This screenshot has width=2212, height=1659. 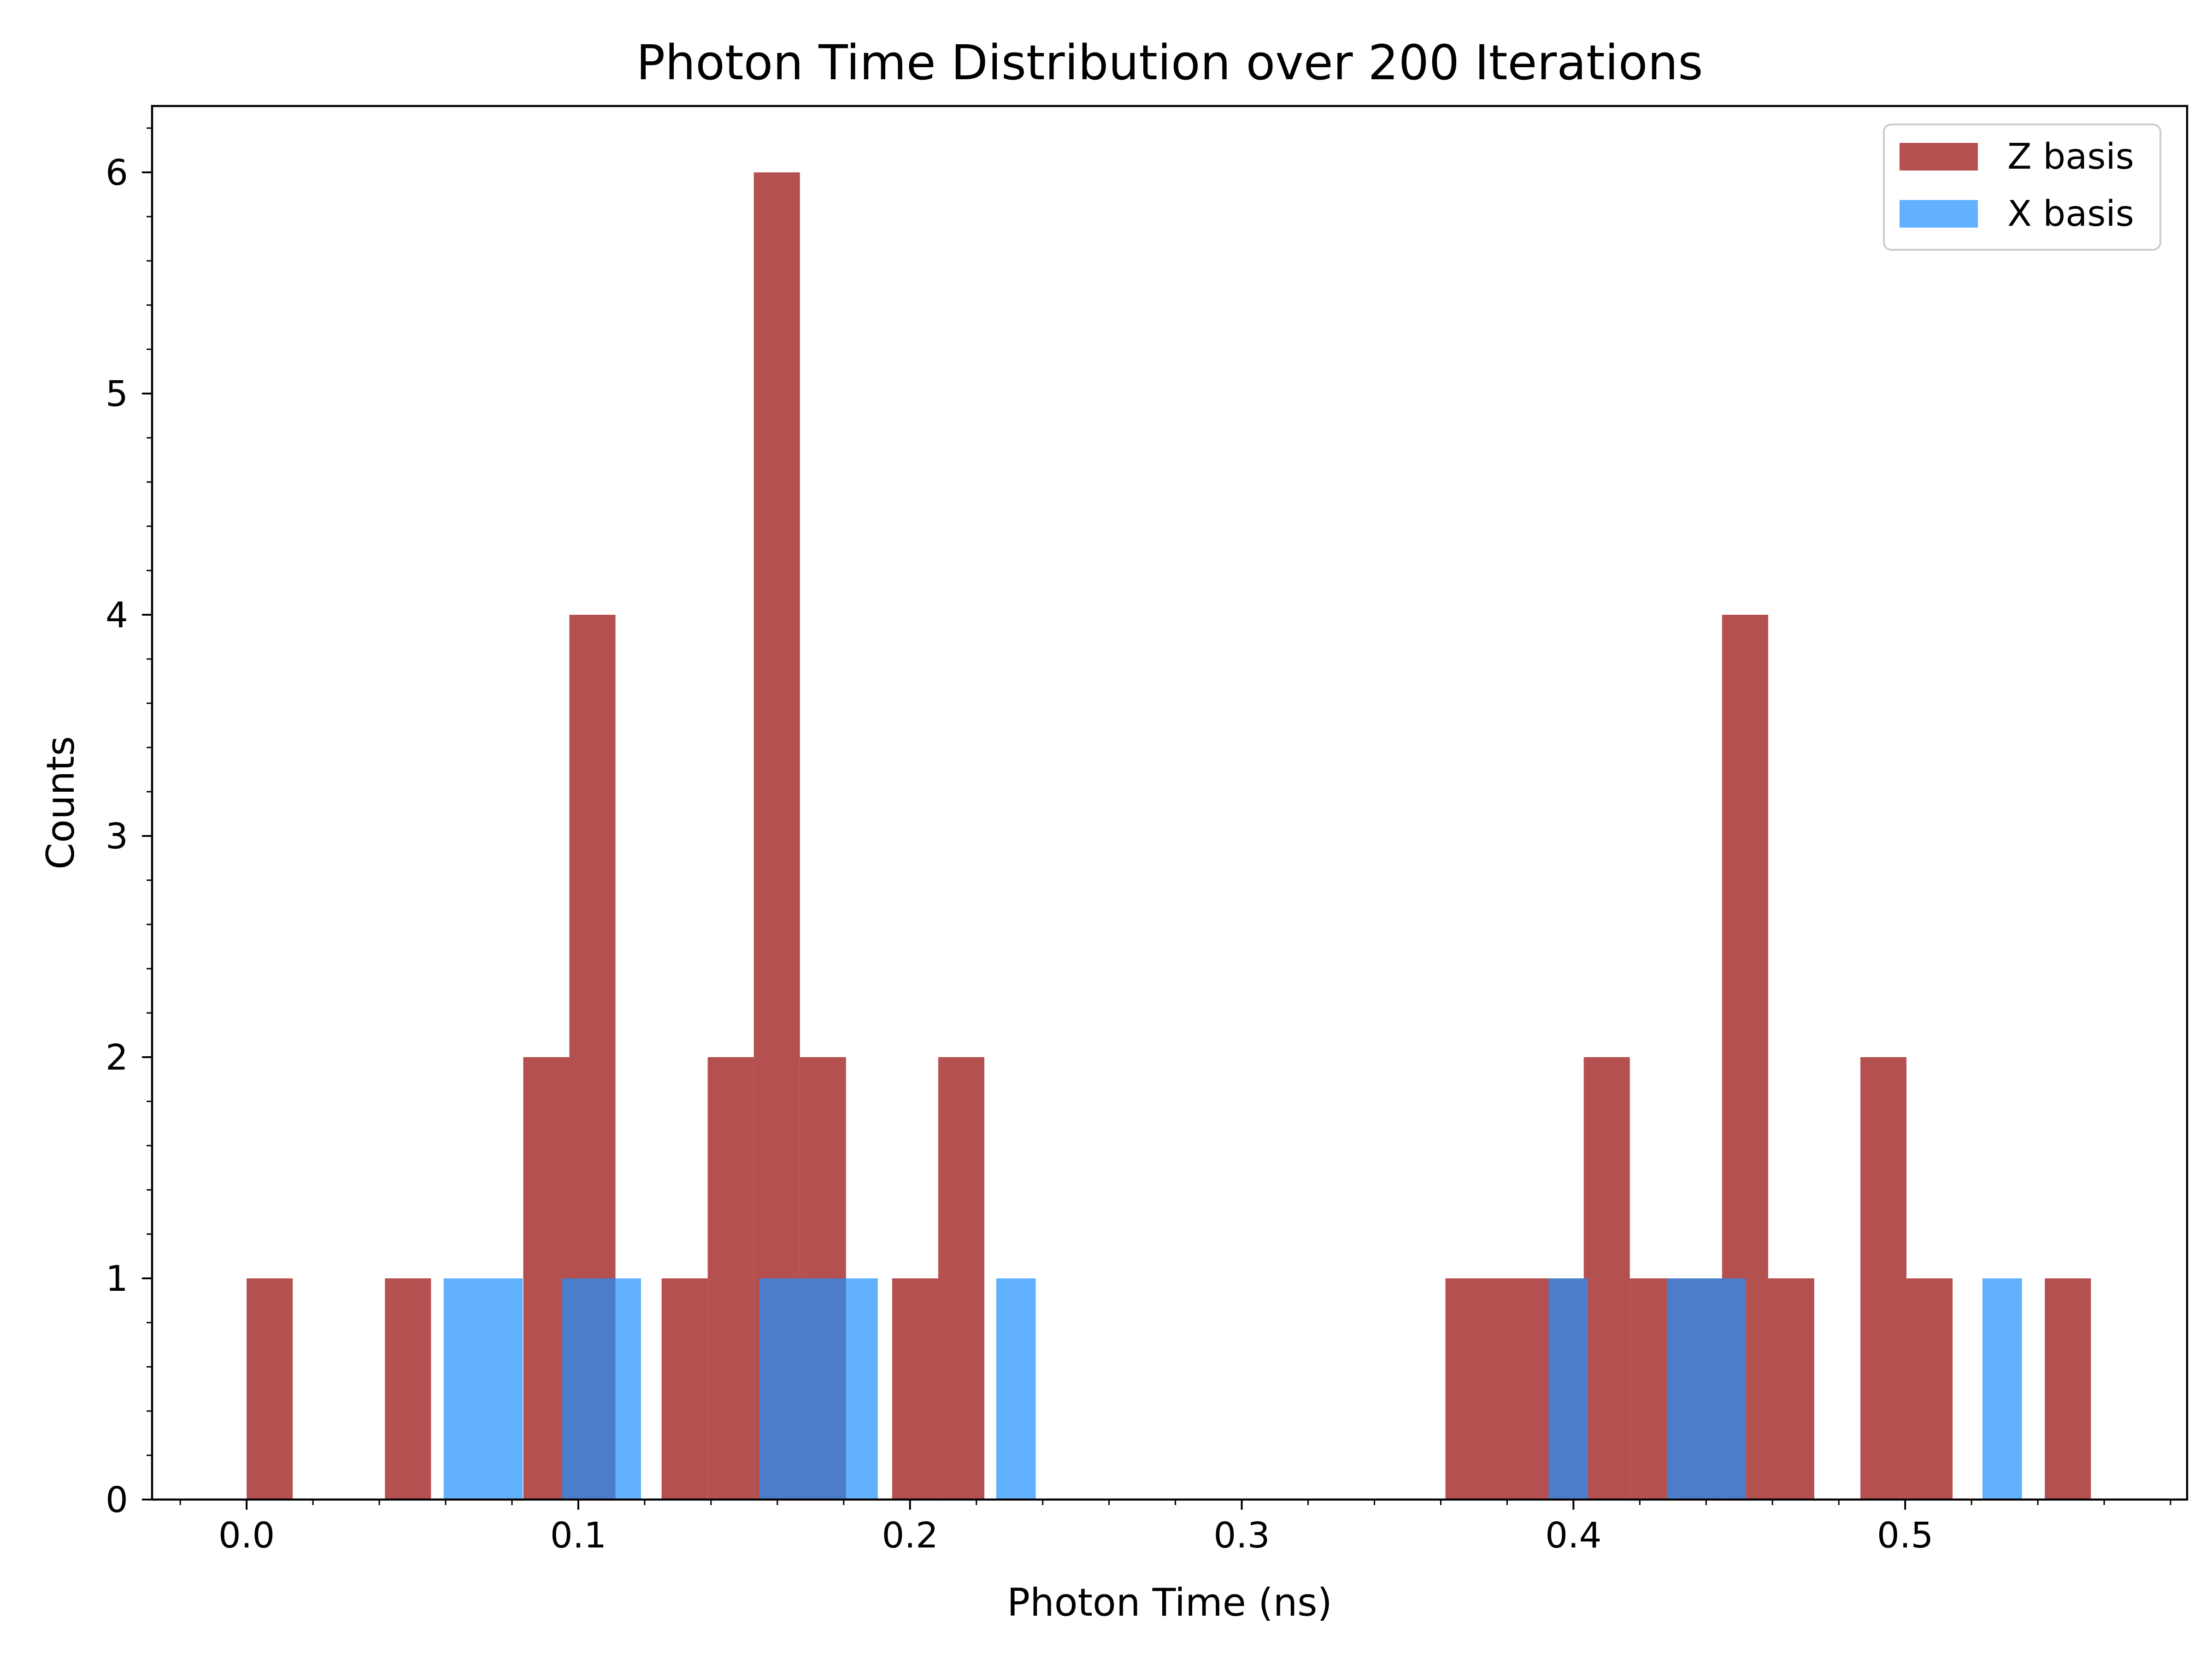 What do you see at coordinates (117, 1279) in the screenshot?
I see `y-tick-label-1: 1` at bounding box center [117, 1279].